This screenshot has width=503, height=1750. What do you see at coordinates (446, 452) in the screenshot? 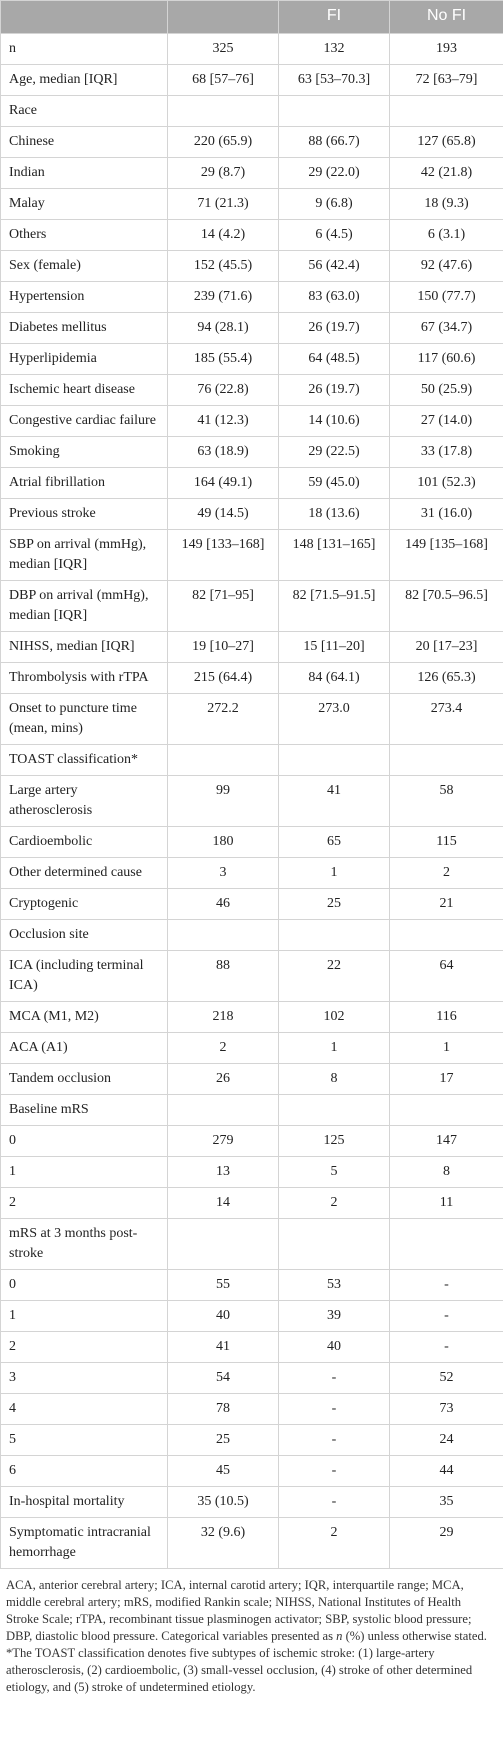
I see `value-cell: 33 (17.8)` at bounding box center [446, 452].